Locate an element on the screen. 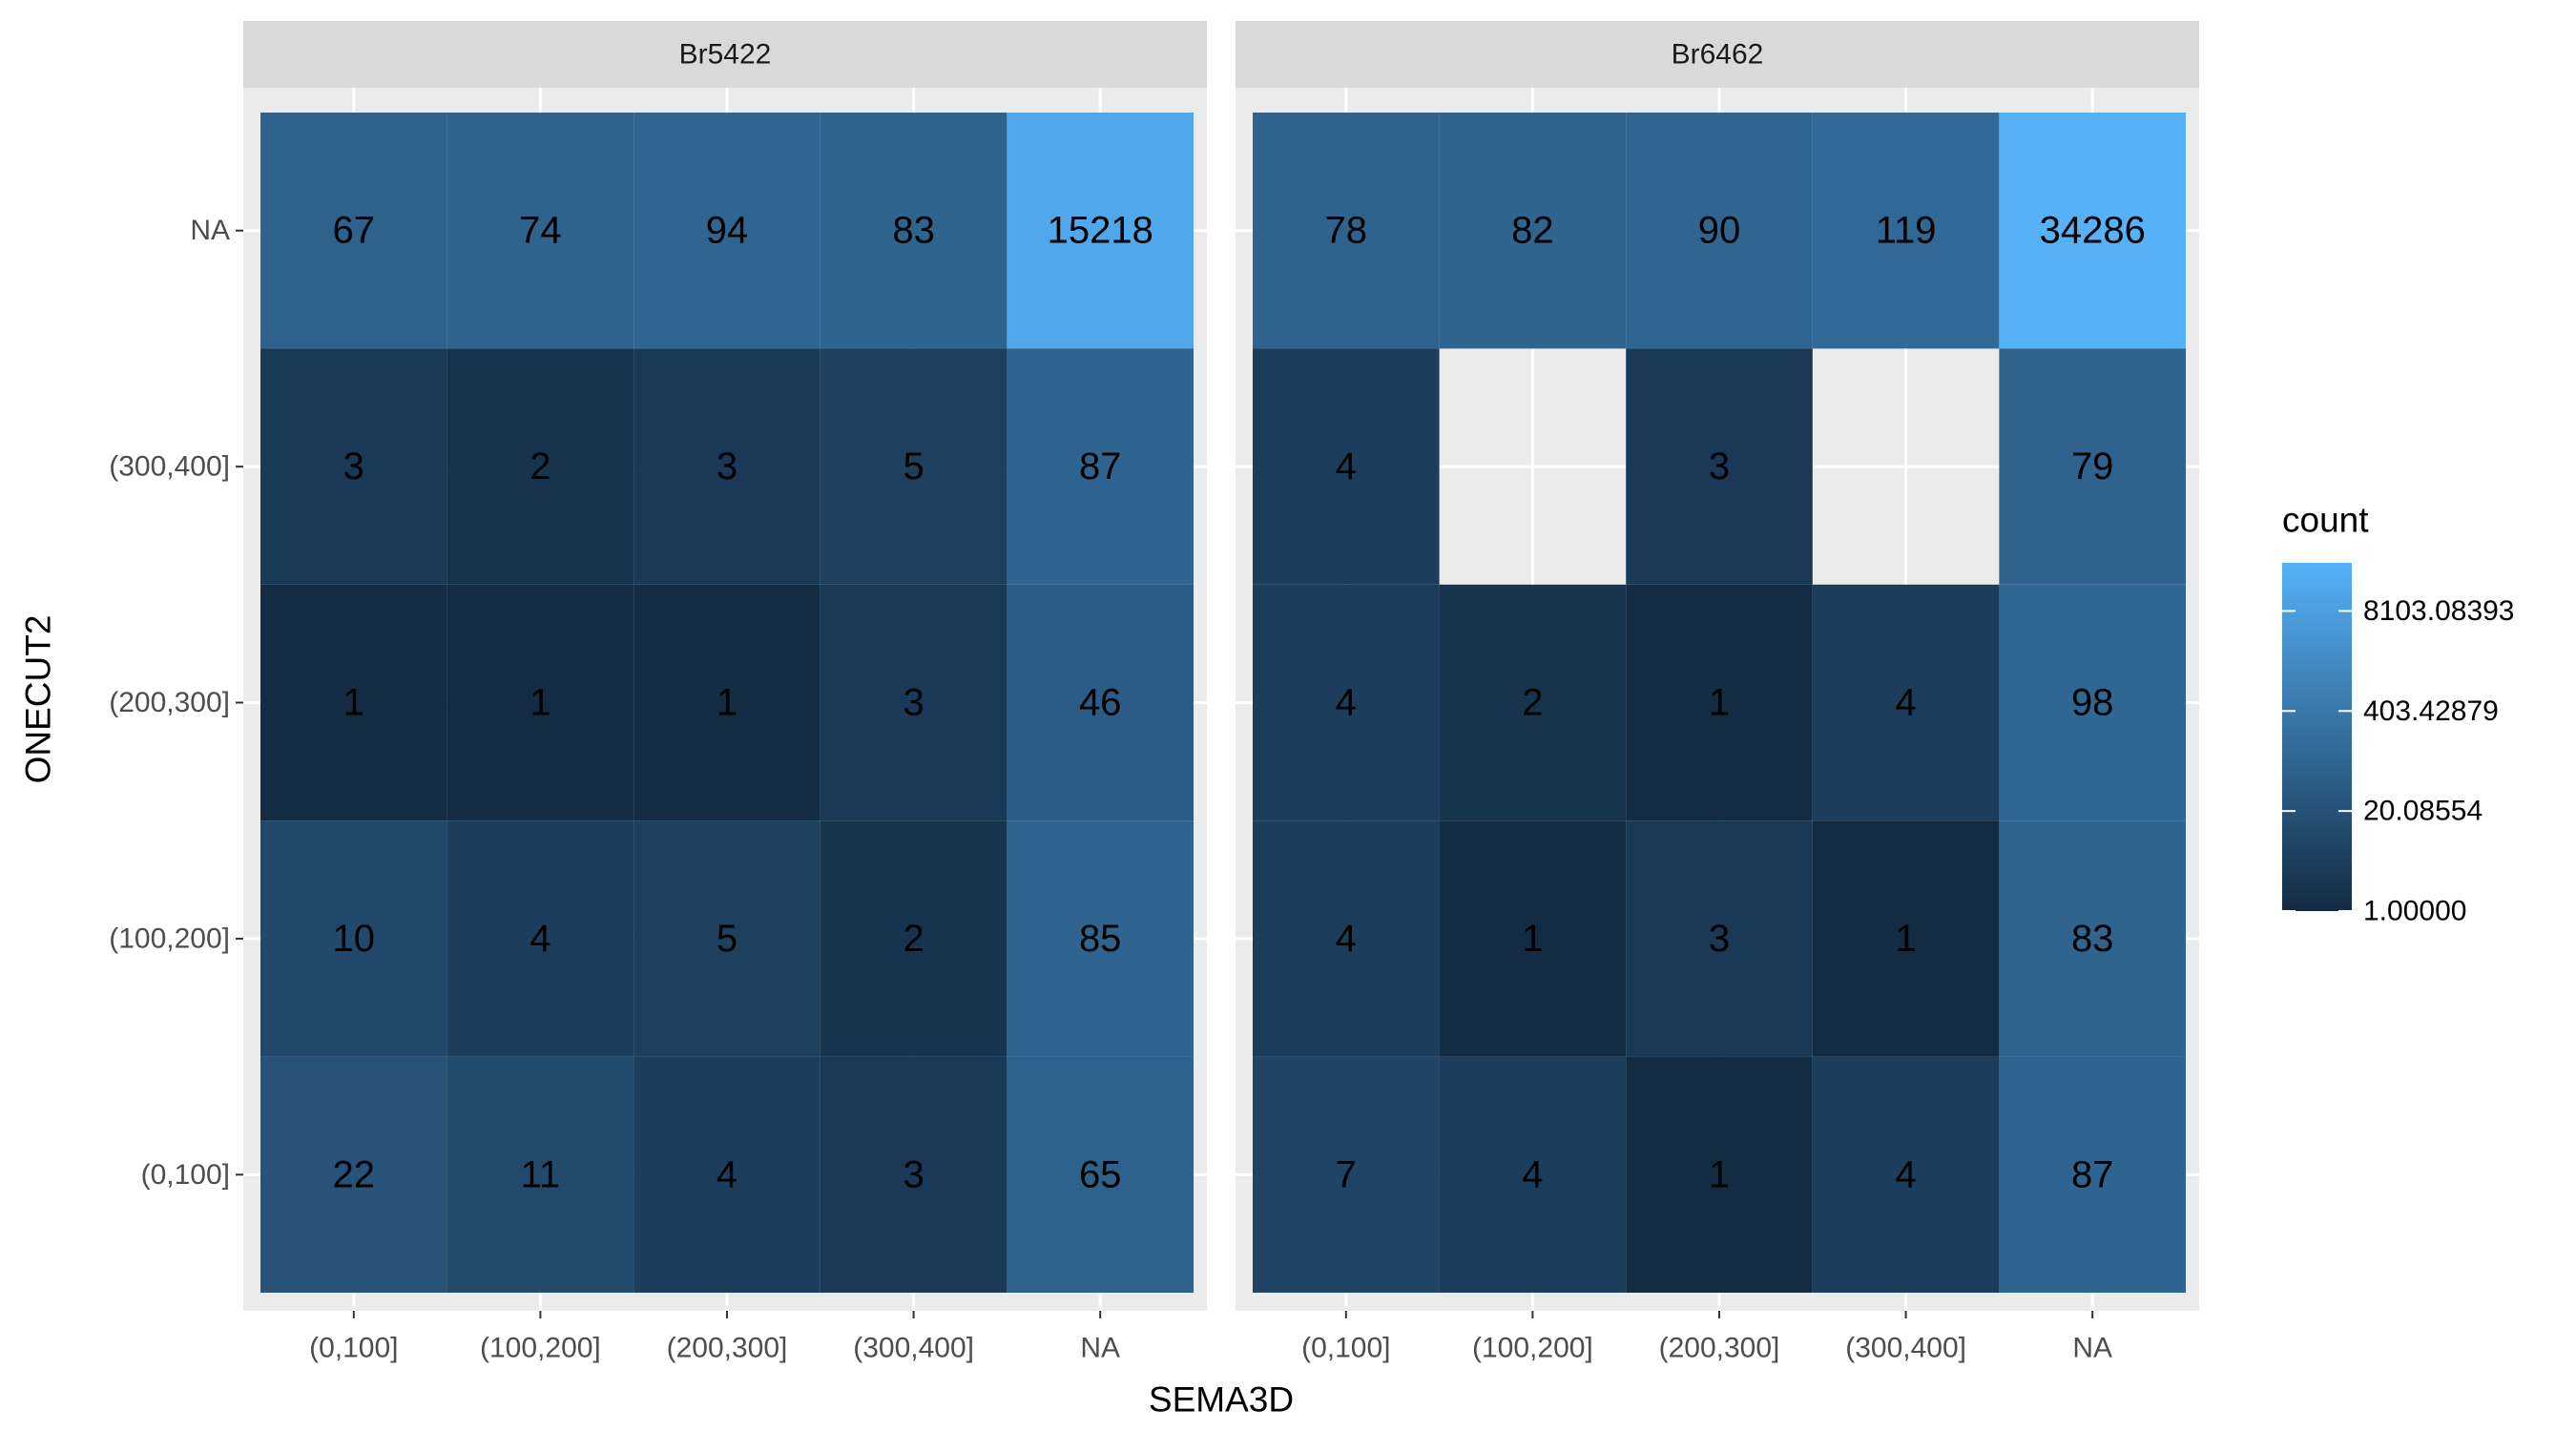  y-axis-title: ONECUT2 is located at coordinates (38, 699).